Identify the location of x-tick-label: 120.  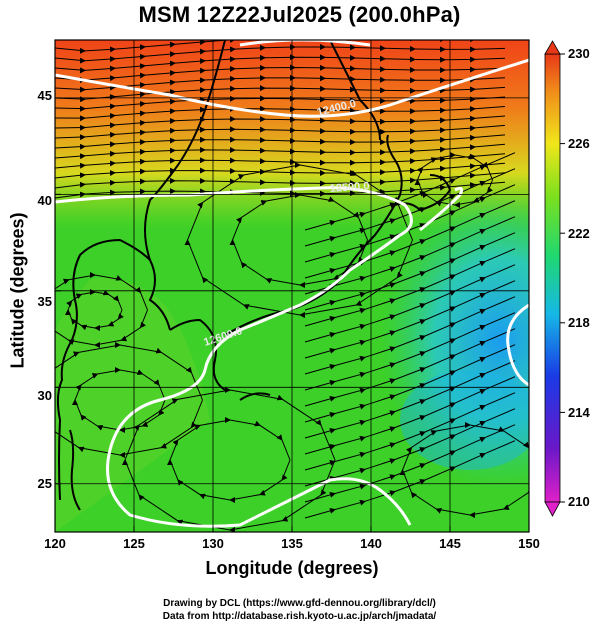
(55, 543).